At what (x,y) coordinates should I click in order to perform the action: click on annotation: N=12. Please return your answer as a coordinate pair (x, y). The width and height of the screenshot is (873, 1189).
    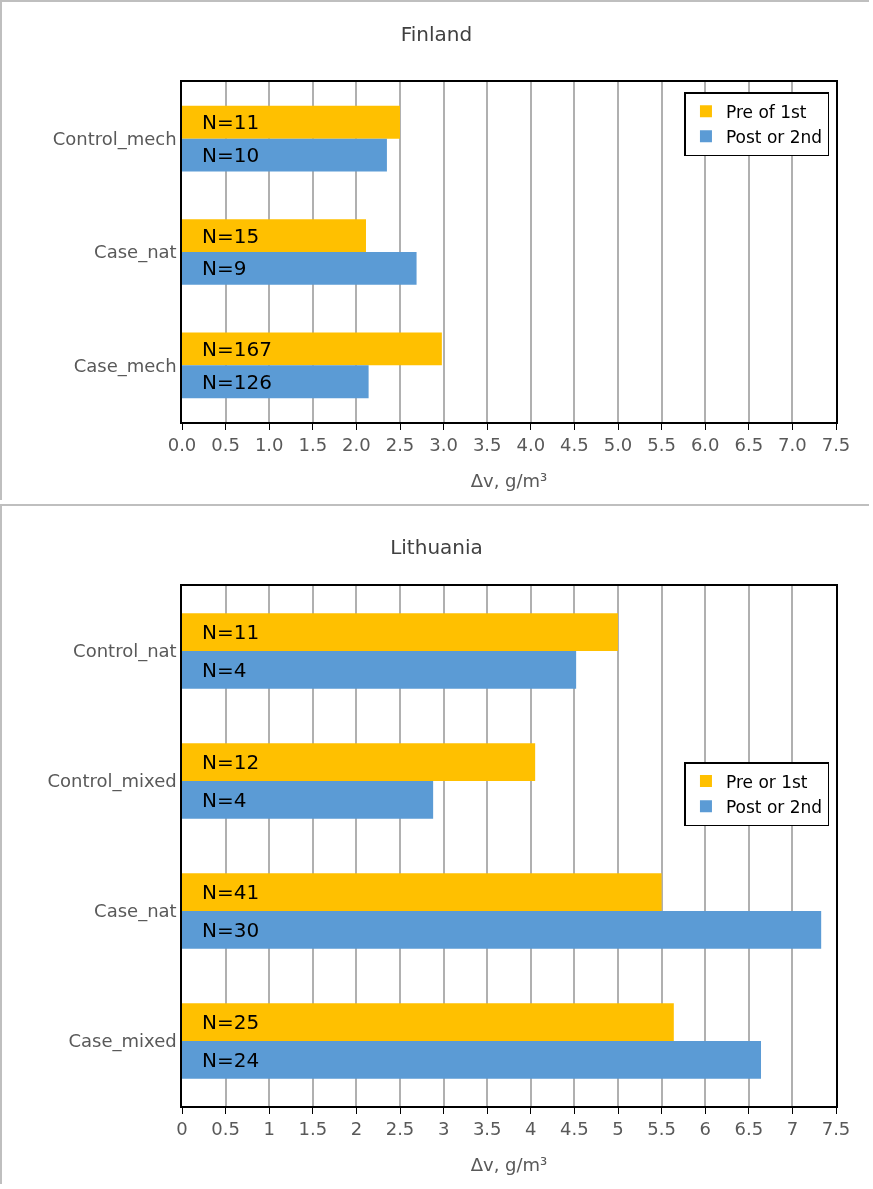
    Looking at the image, I should click on (231, 762).